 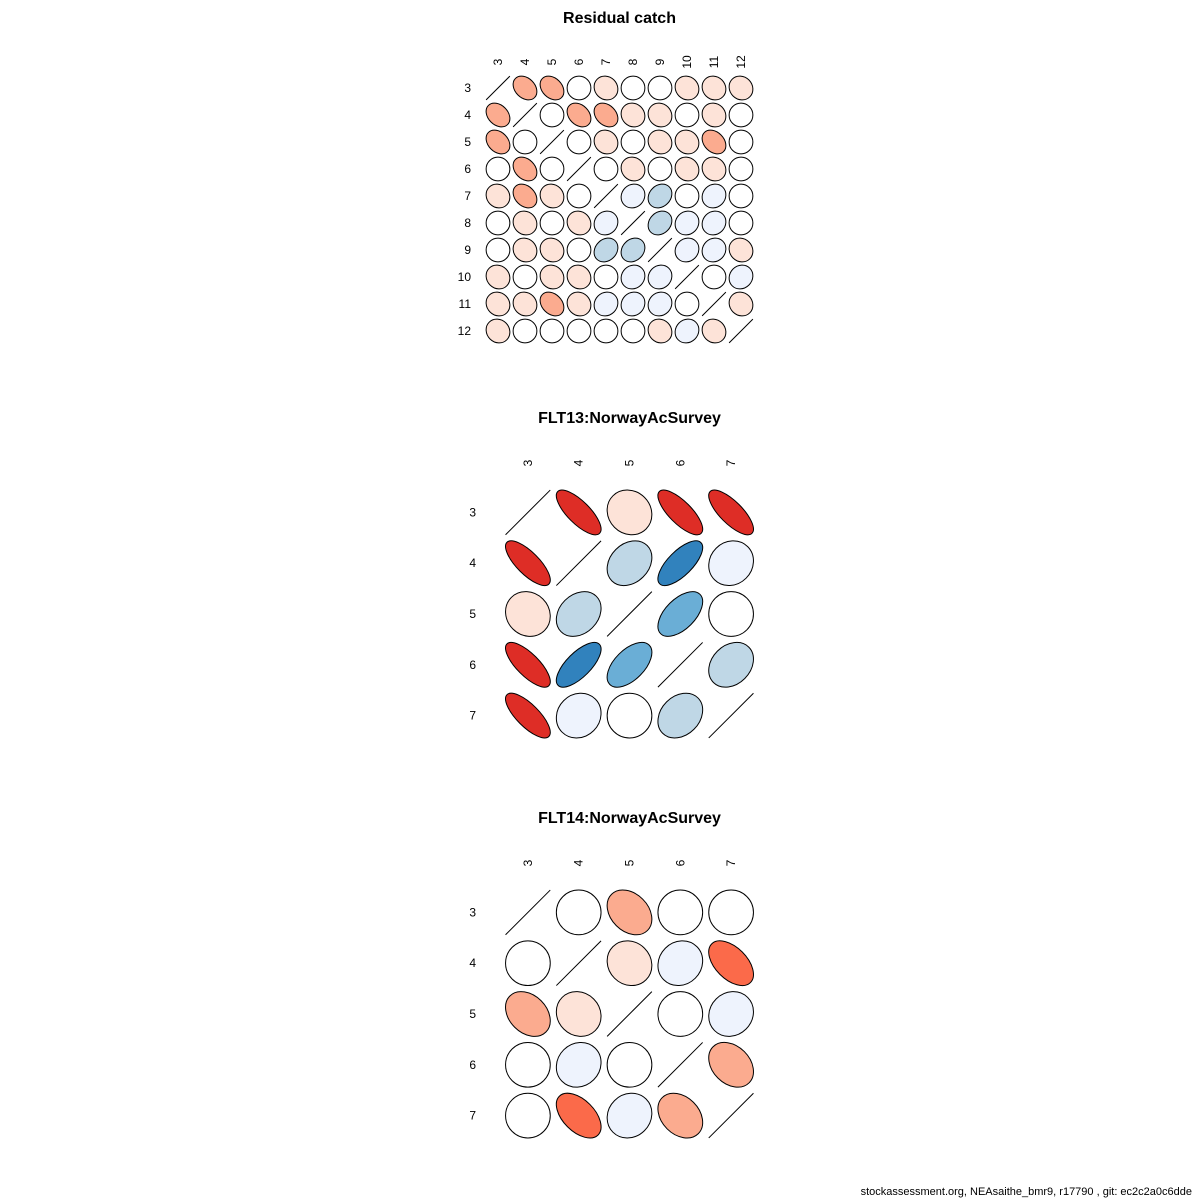 What do you see at coordinates (630, 462) in the screenshot?
I see `column-label: 5` at bounding box center [630, 462].